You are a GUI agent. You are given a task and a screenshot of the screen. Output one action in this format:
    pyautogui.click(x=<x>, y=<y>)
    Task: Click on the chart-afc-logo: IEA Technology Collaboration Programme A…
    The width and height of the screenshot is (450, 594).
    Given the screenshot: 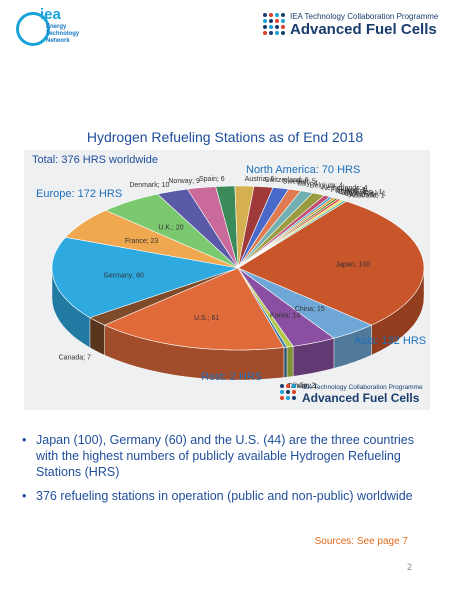 What is the action you would take?
    pyautogui.click(x=351, y=394)
    